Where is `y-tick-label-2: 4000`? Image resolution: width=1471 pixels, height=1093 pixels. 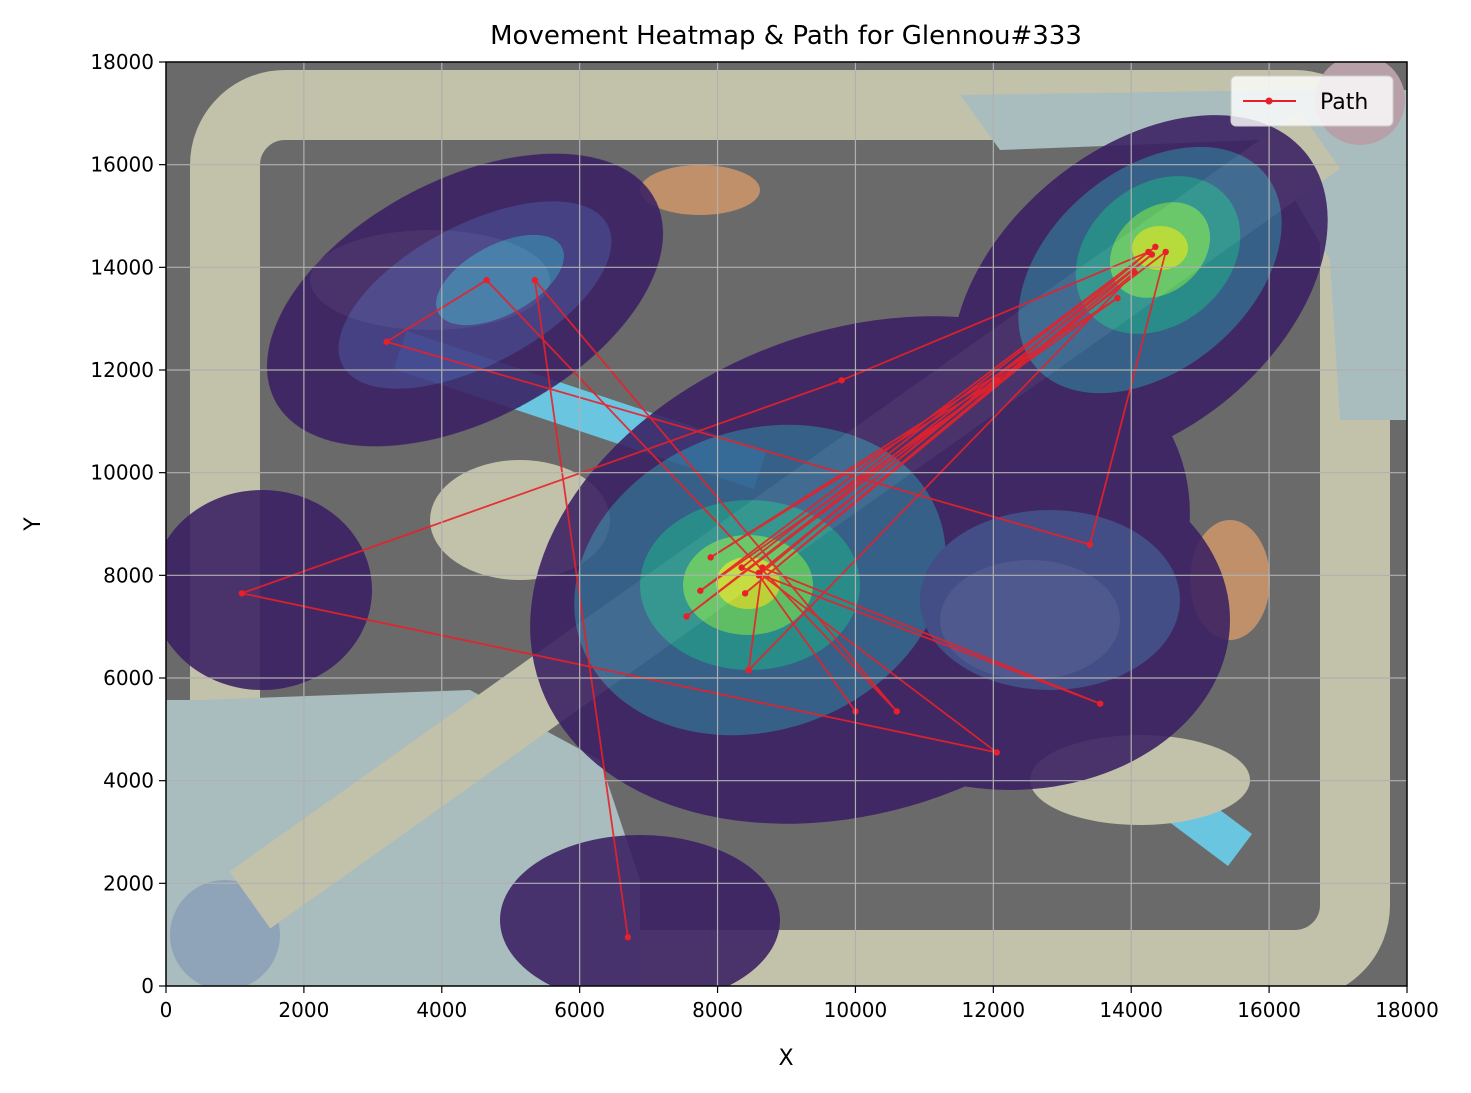
y-tick-label-2: 4000 is located at coordinates (128, 781).